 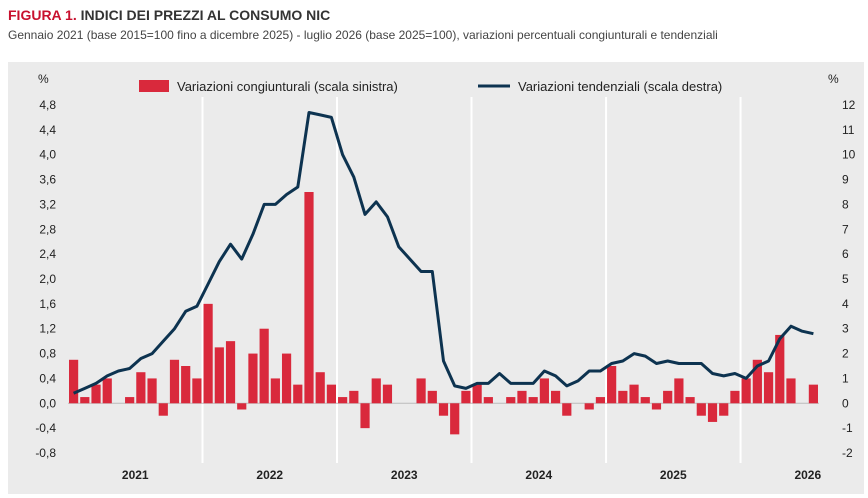 I want to click on left-axis-tick-label: 3,2, so click(x=47, y=204).